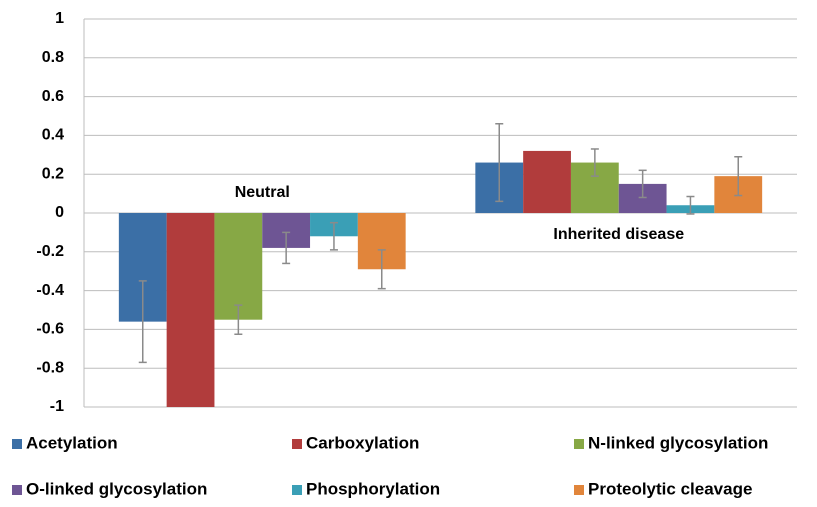 This screenshot has width=817, height=507. Describe the element at coordinates (678, 442) in the screenshot. I see `legend-label: N-linked glycosylation` at that location.